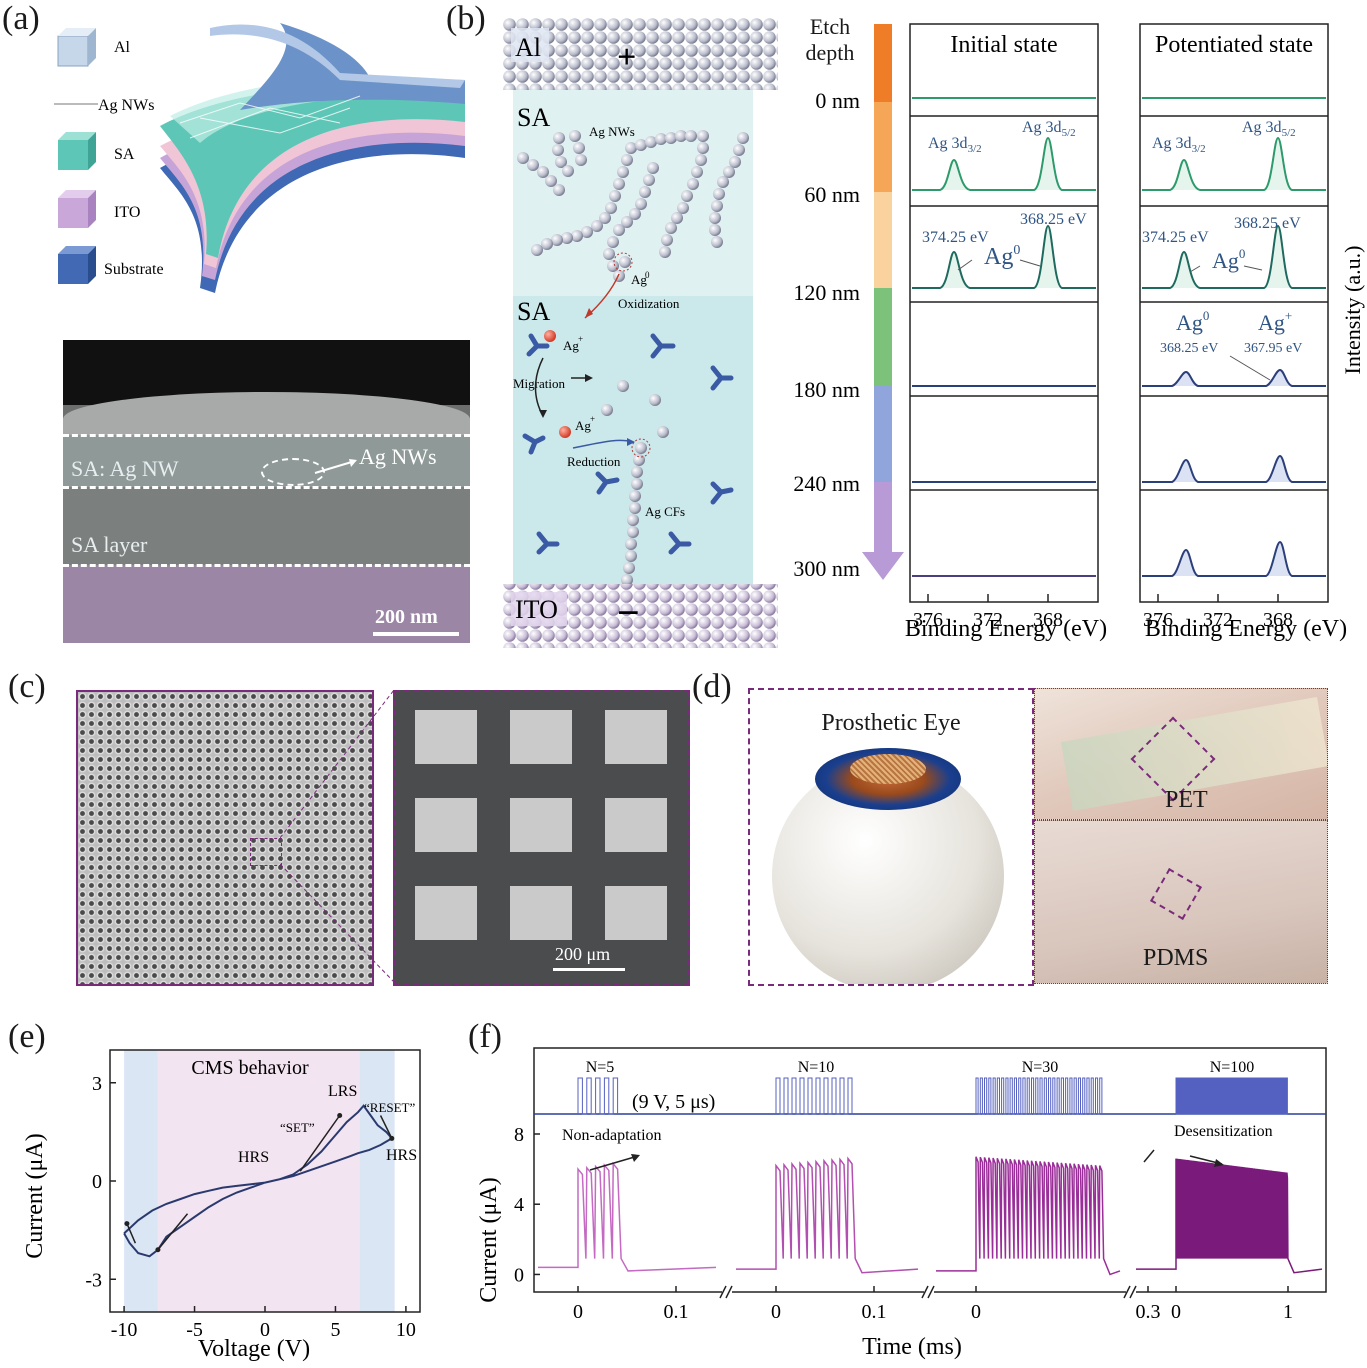 The height and width of the screenshot is (1368, 1367). I want to click on panel-a-label: (a), so click(21, 18).